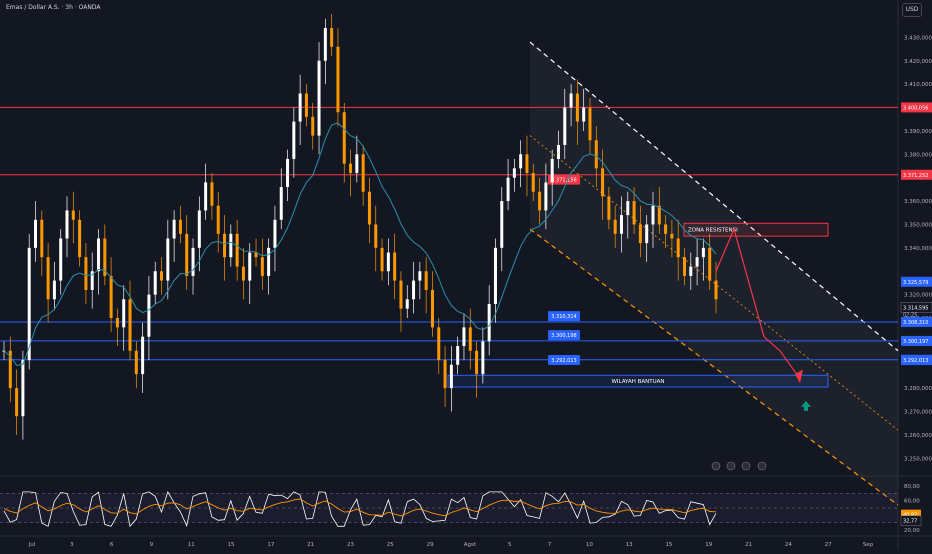 The image size is (932, 554). What do you see at coordinates (918, 155) in the screenshot?
I see `price-tick-label: 3.380,000` at bounding box center [918, 155].